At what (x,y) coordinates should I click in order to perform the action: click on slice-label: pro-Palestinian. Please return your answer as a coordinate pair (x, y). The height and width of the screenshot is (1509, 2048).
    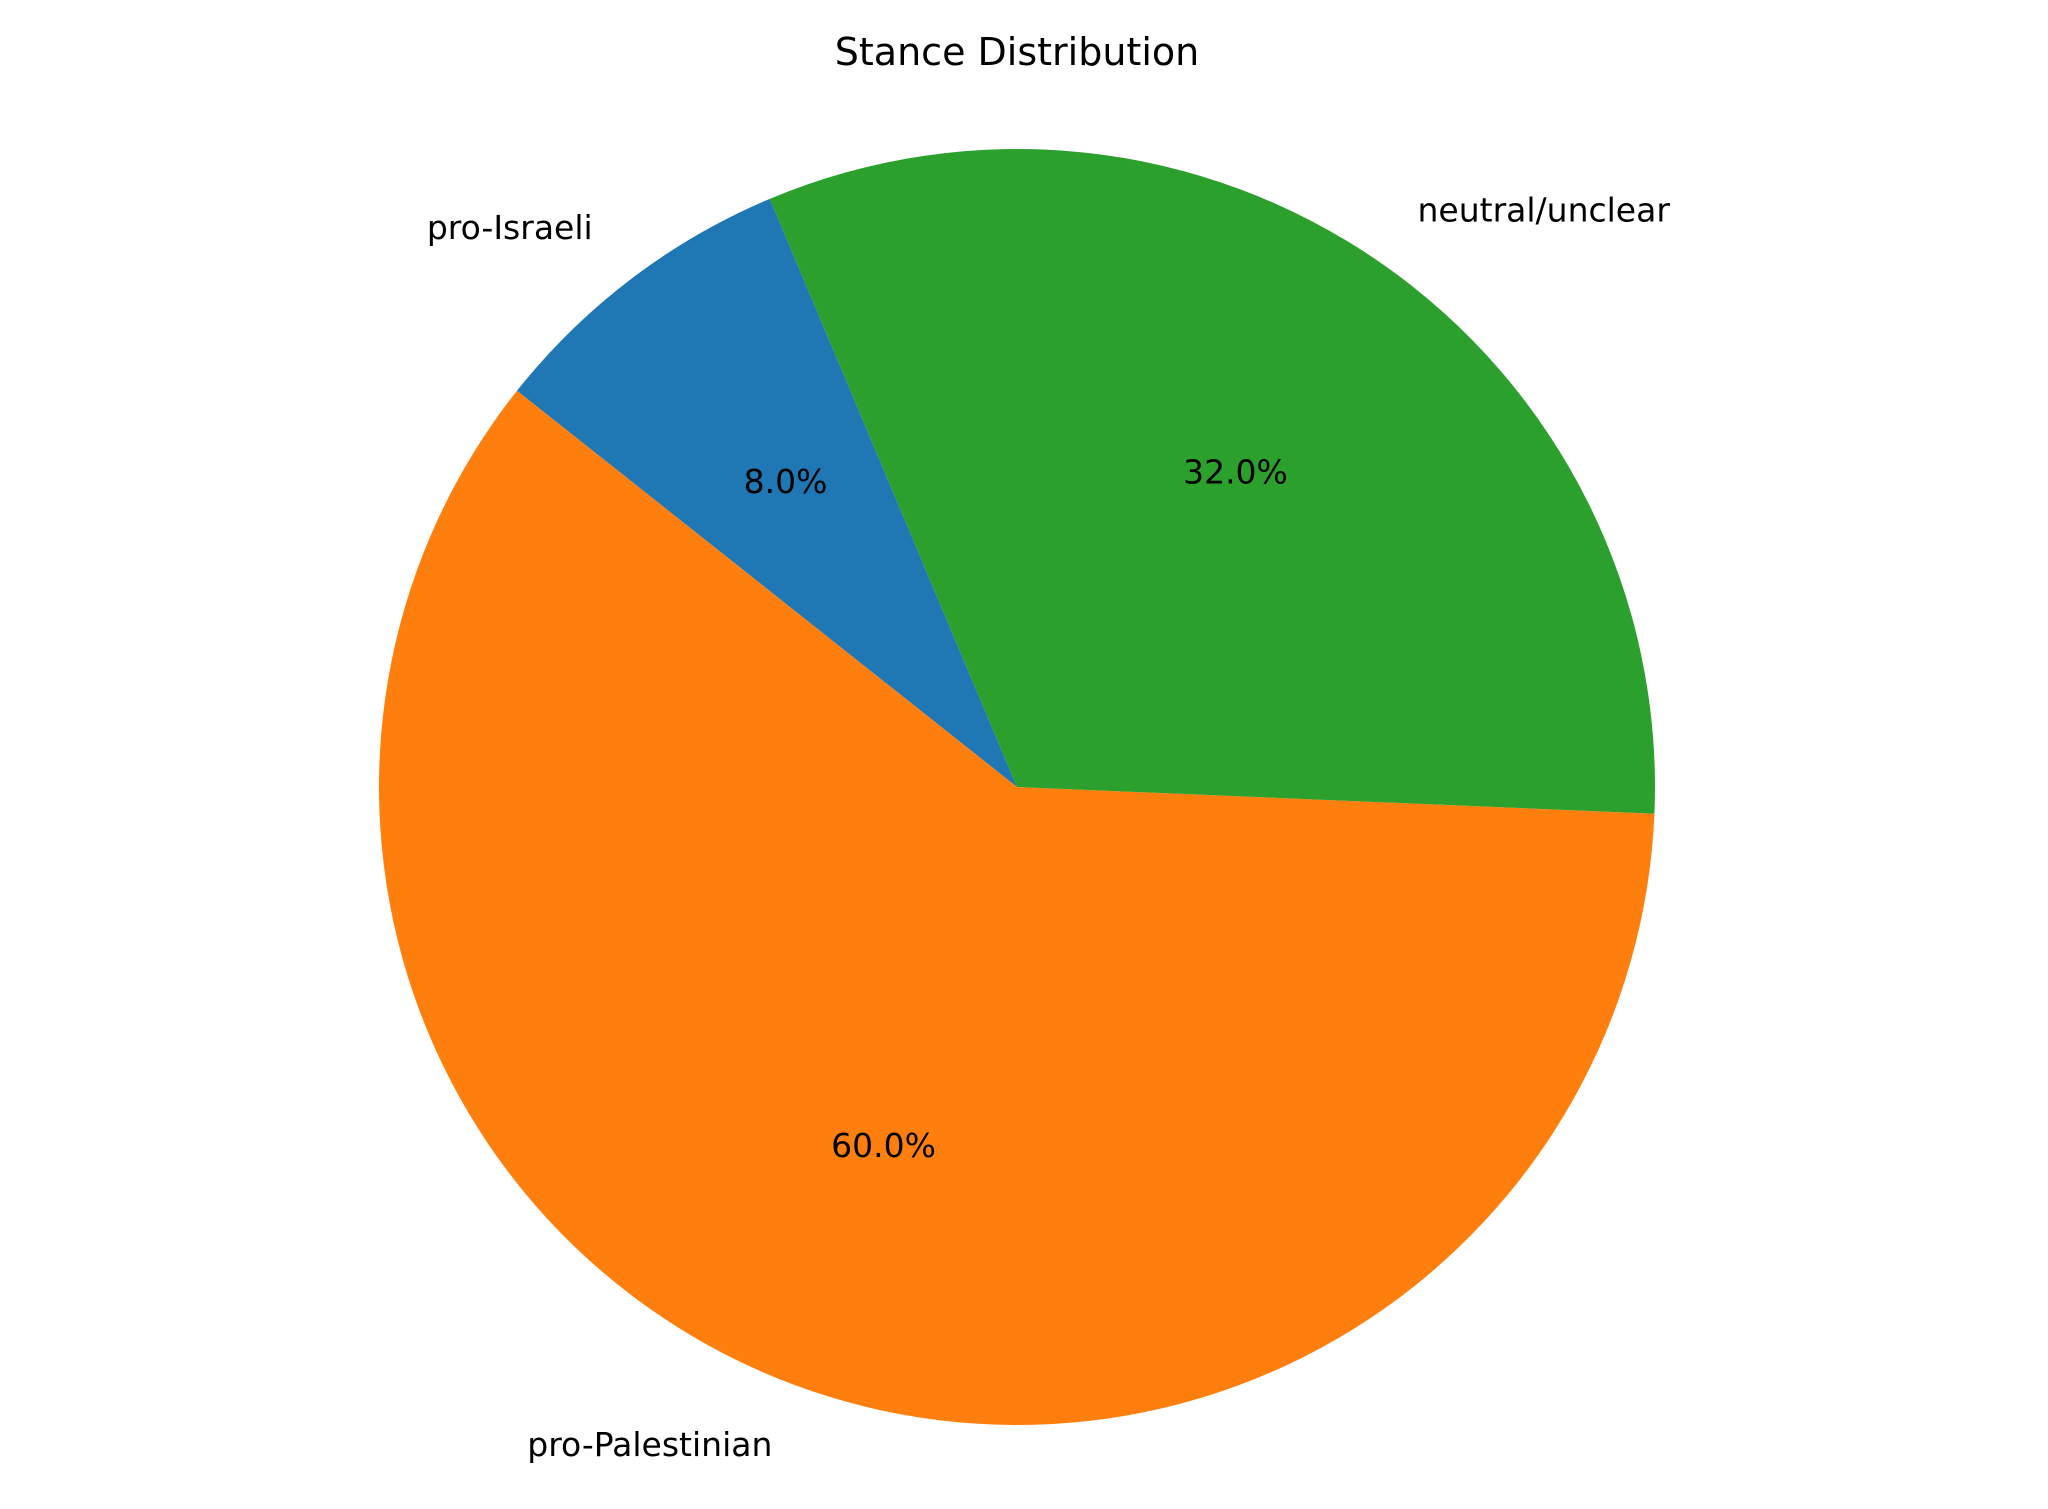
    Looking at the image, I should click on (649, 1444).